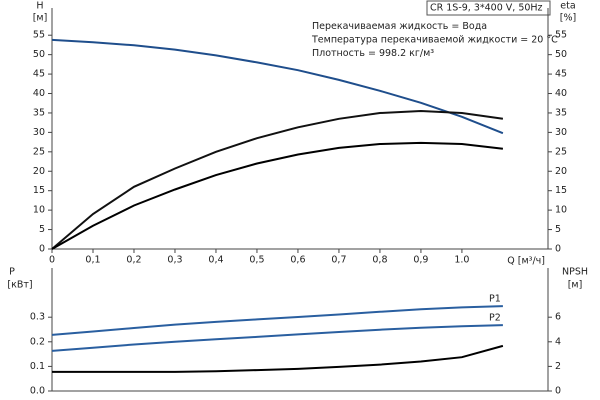  What do you see at coordinates (52, 260) in the screenshot?
I see `x-tick-label: 0` at bounding box center [52, 260].